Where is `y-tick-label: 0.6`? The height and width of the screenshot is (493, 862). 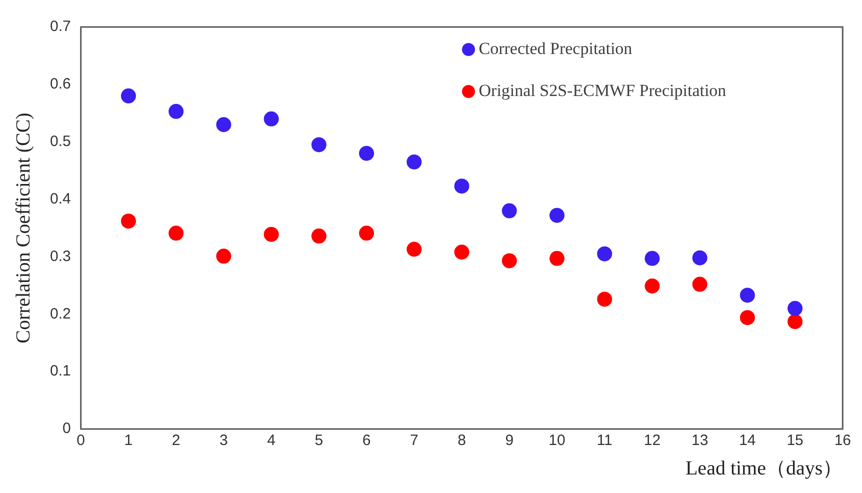
y-tick-label: 0.6 is located at coordinates (60, 84).